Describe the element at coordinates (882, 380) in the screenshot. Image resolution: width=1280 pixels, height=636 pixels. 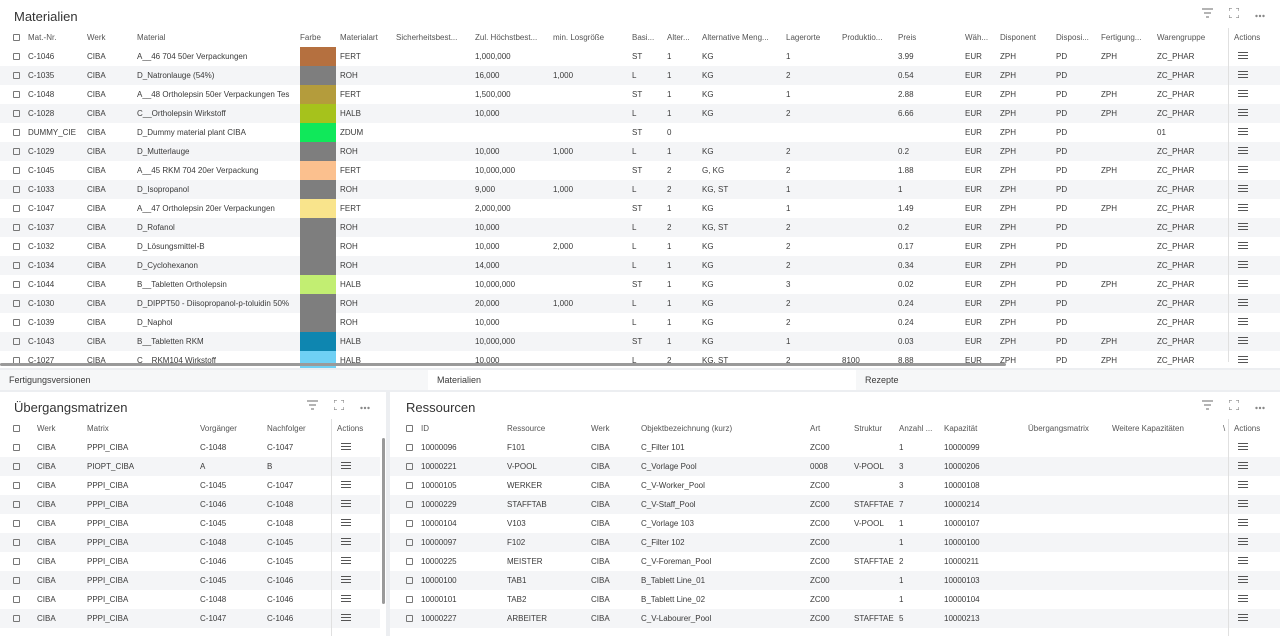
I see `tab-rezepte: Rezepte` at that location.